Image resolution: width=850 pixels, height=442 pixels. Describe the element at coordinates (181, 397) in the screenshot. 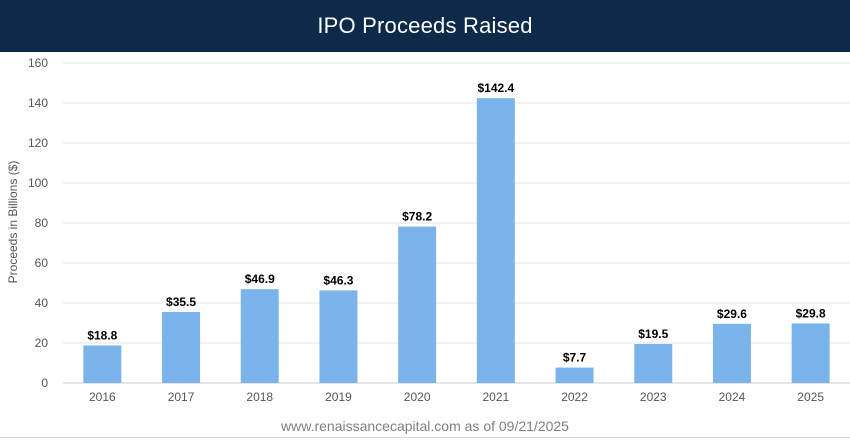

I see `x-tick-label: 2017` at that location.